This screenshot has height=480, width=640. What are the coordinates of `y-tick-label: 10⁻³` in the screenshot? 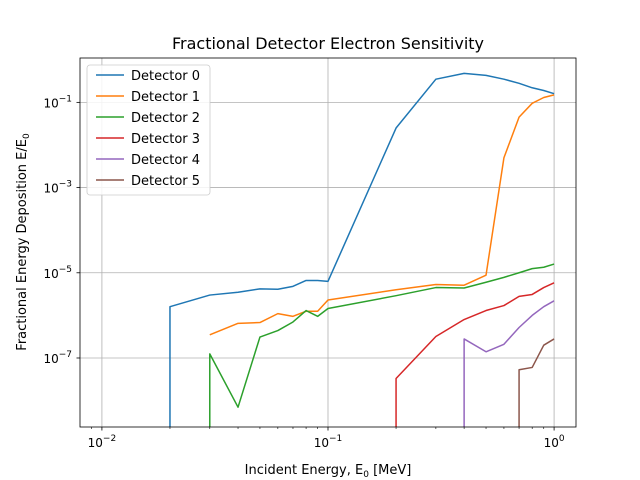 It's located at (57, 188).